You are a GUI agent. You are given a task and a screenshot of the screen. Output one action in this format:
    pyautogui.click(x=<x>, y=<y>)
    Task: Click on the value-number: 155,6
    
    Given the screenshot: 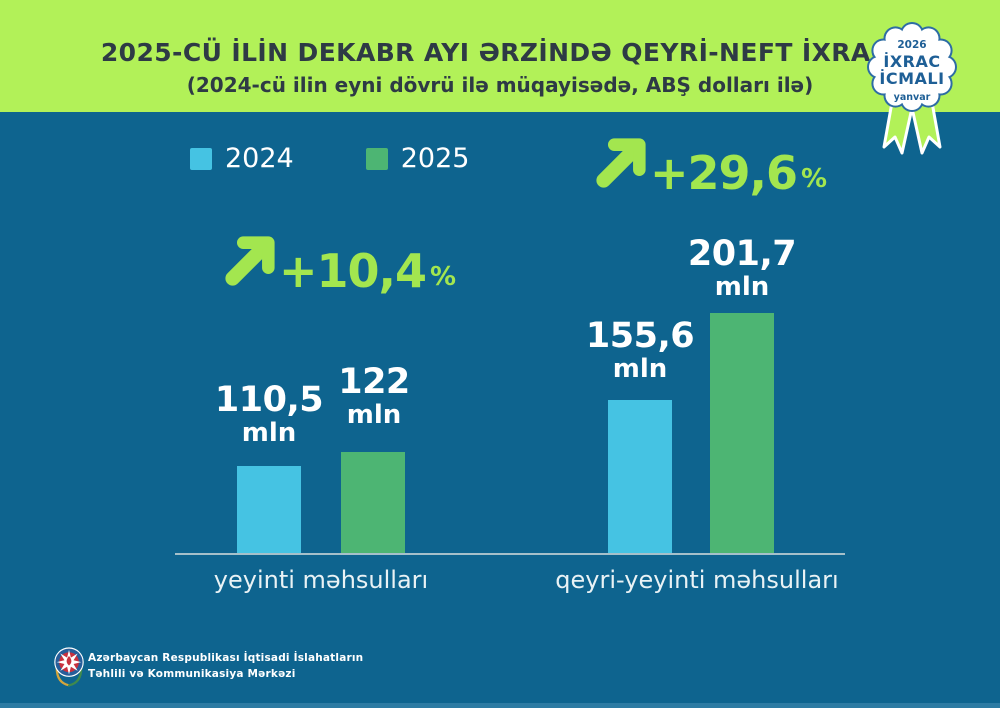 What is the action you would take?
    pyautogui.click(x=640, y=336)
    